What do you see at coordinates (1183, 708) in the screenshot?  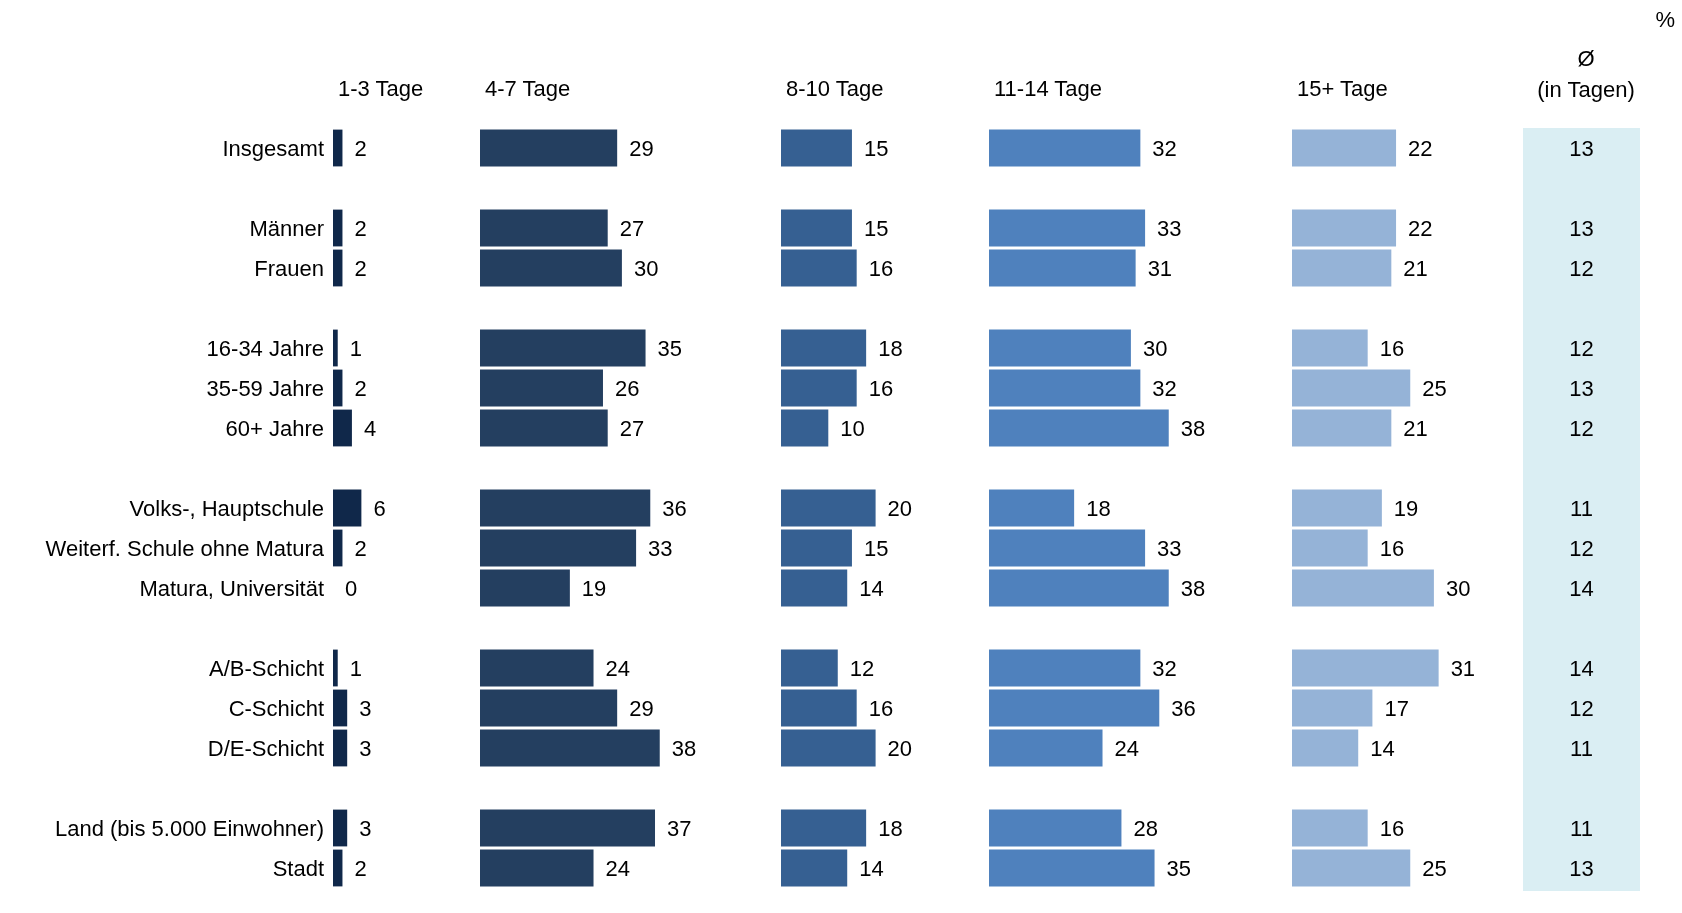 I see `data-label: 36` at bounding box center [1183, 708].